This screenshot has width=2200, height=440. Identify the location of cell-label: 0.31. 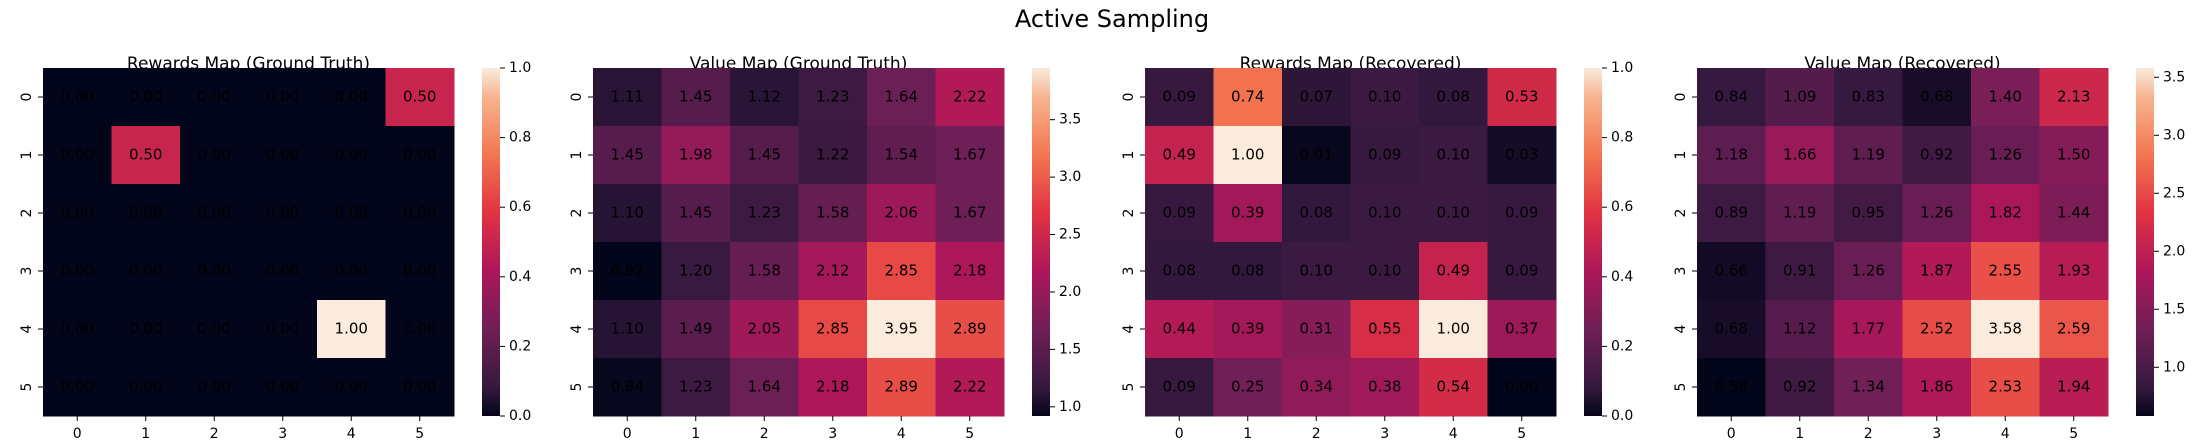
(1316, 329).